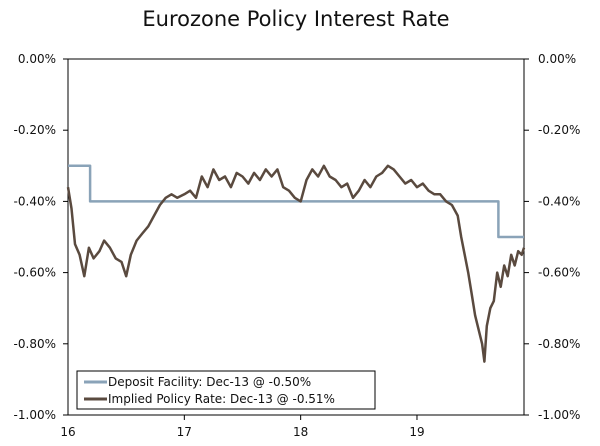 The image size is (600, 446). What do you see at coordinates (184, 432) in the screenshot?
I see `x-tick-label: 17` at bounding box center [184, 432].